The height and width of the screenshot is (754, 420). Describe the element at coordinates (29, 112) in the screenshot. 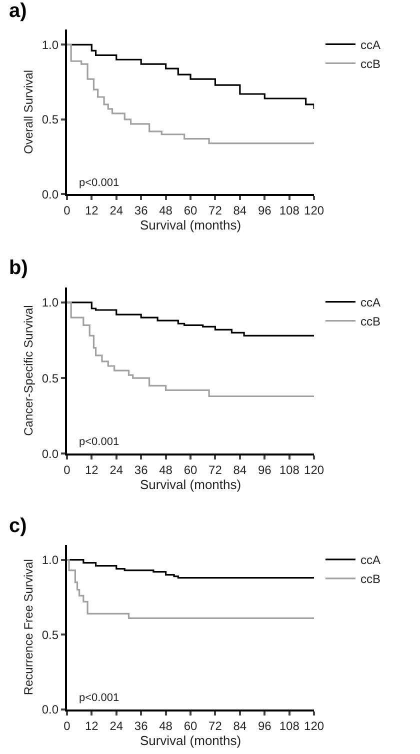

I see `y-axis-title: Overall Survival` at that location.